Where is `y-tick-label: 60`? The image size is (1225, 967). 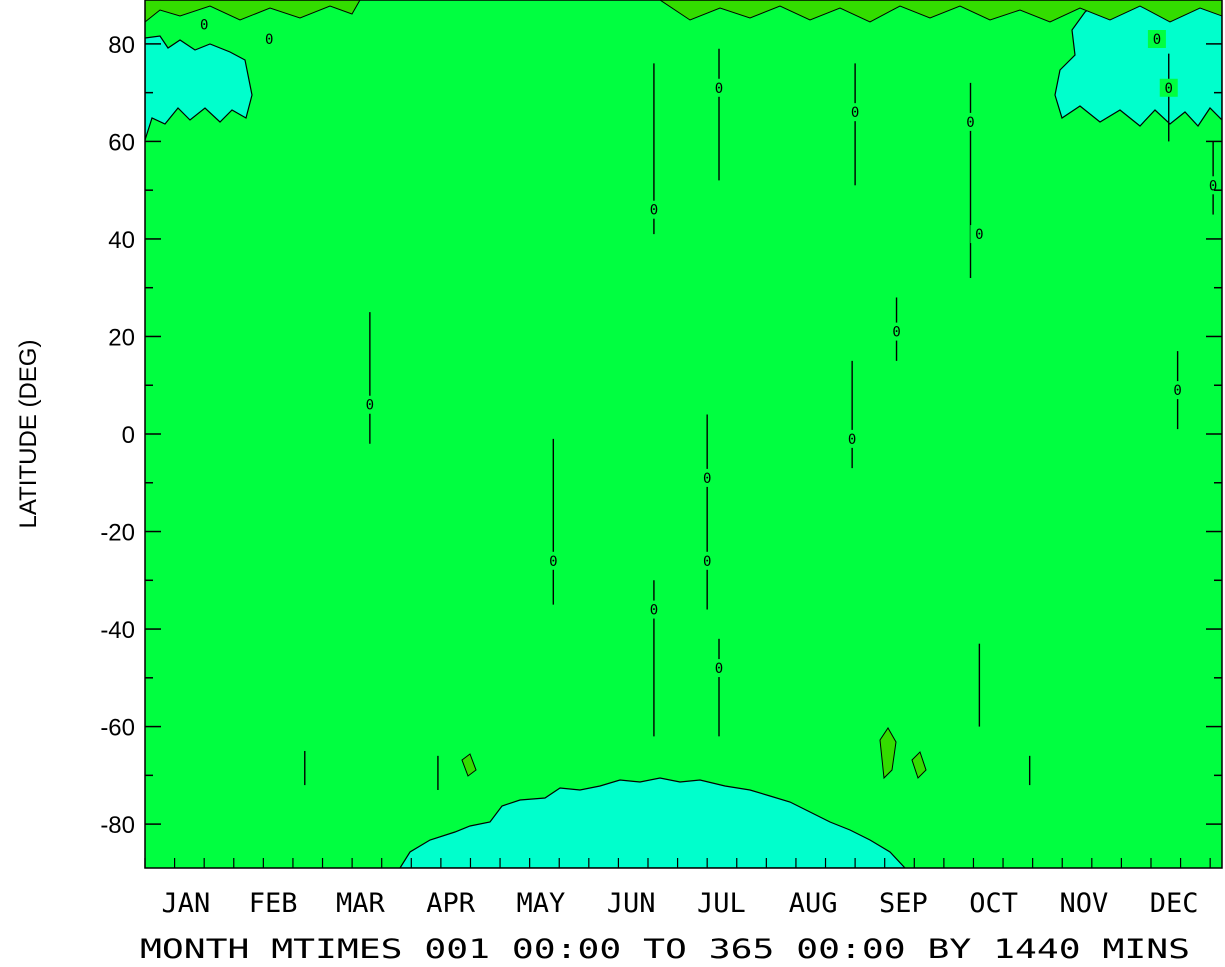 y-tick-label: 60 is located at coordinates (121, 142).